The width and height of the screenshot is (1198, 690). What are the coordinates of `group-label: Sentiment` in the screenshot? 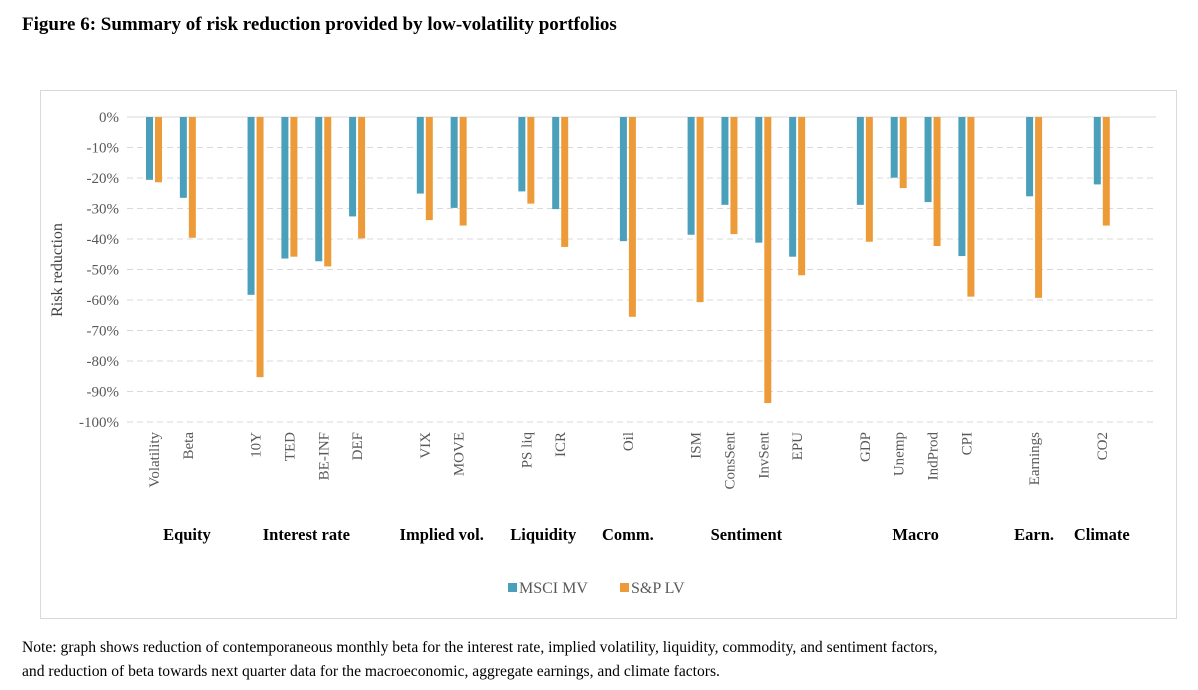 It's located at (747, 534).